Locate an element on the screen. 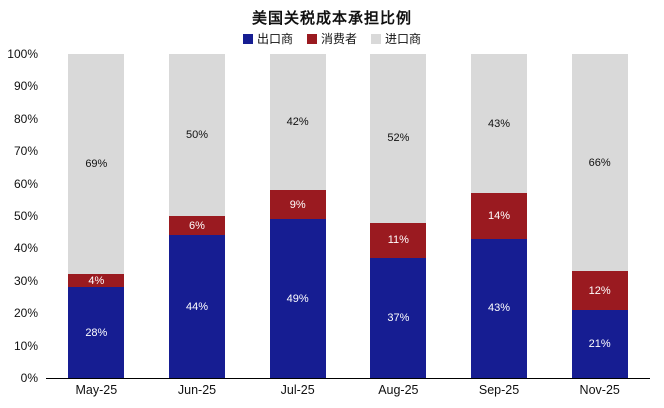  bar-segment-进口商: 66% is located at coordinates (599, 163).